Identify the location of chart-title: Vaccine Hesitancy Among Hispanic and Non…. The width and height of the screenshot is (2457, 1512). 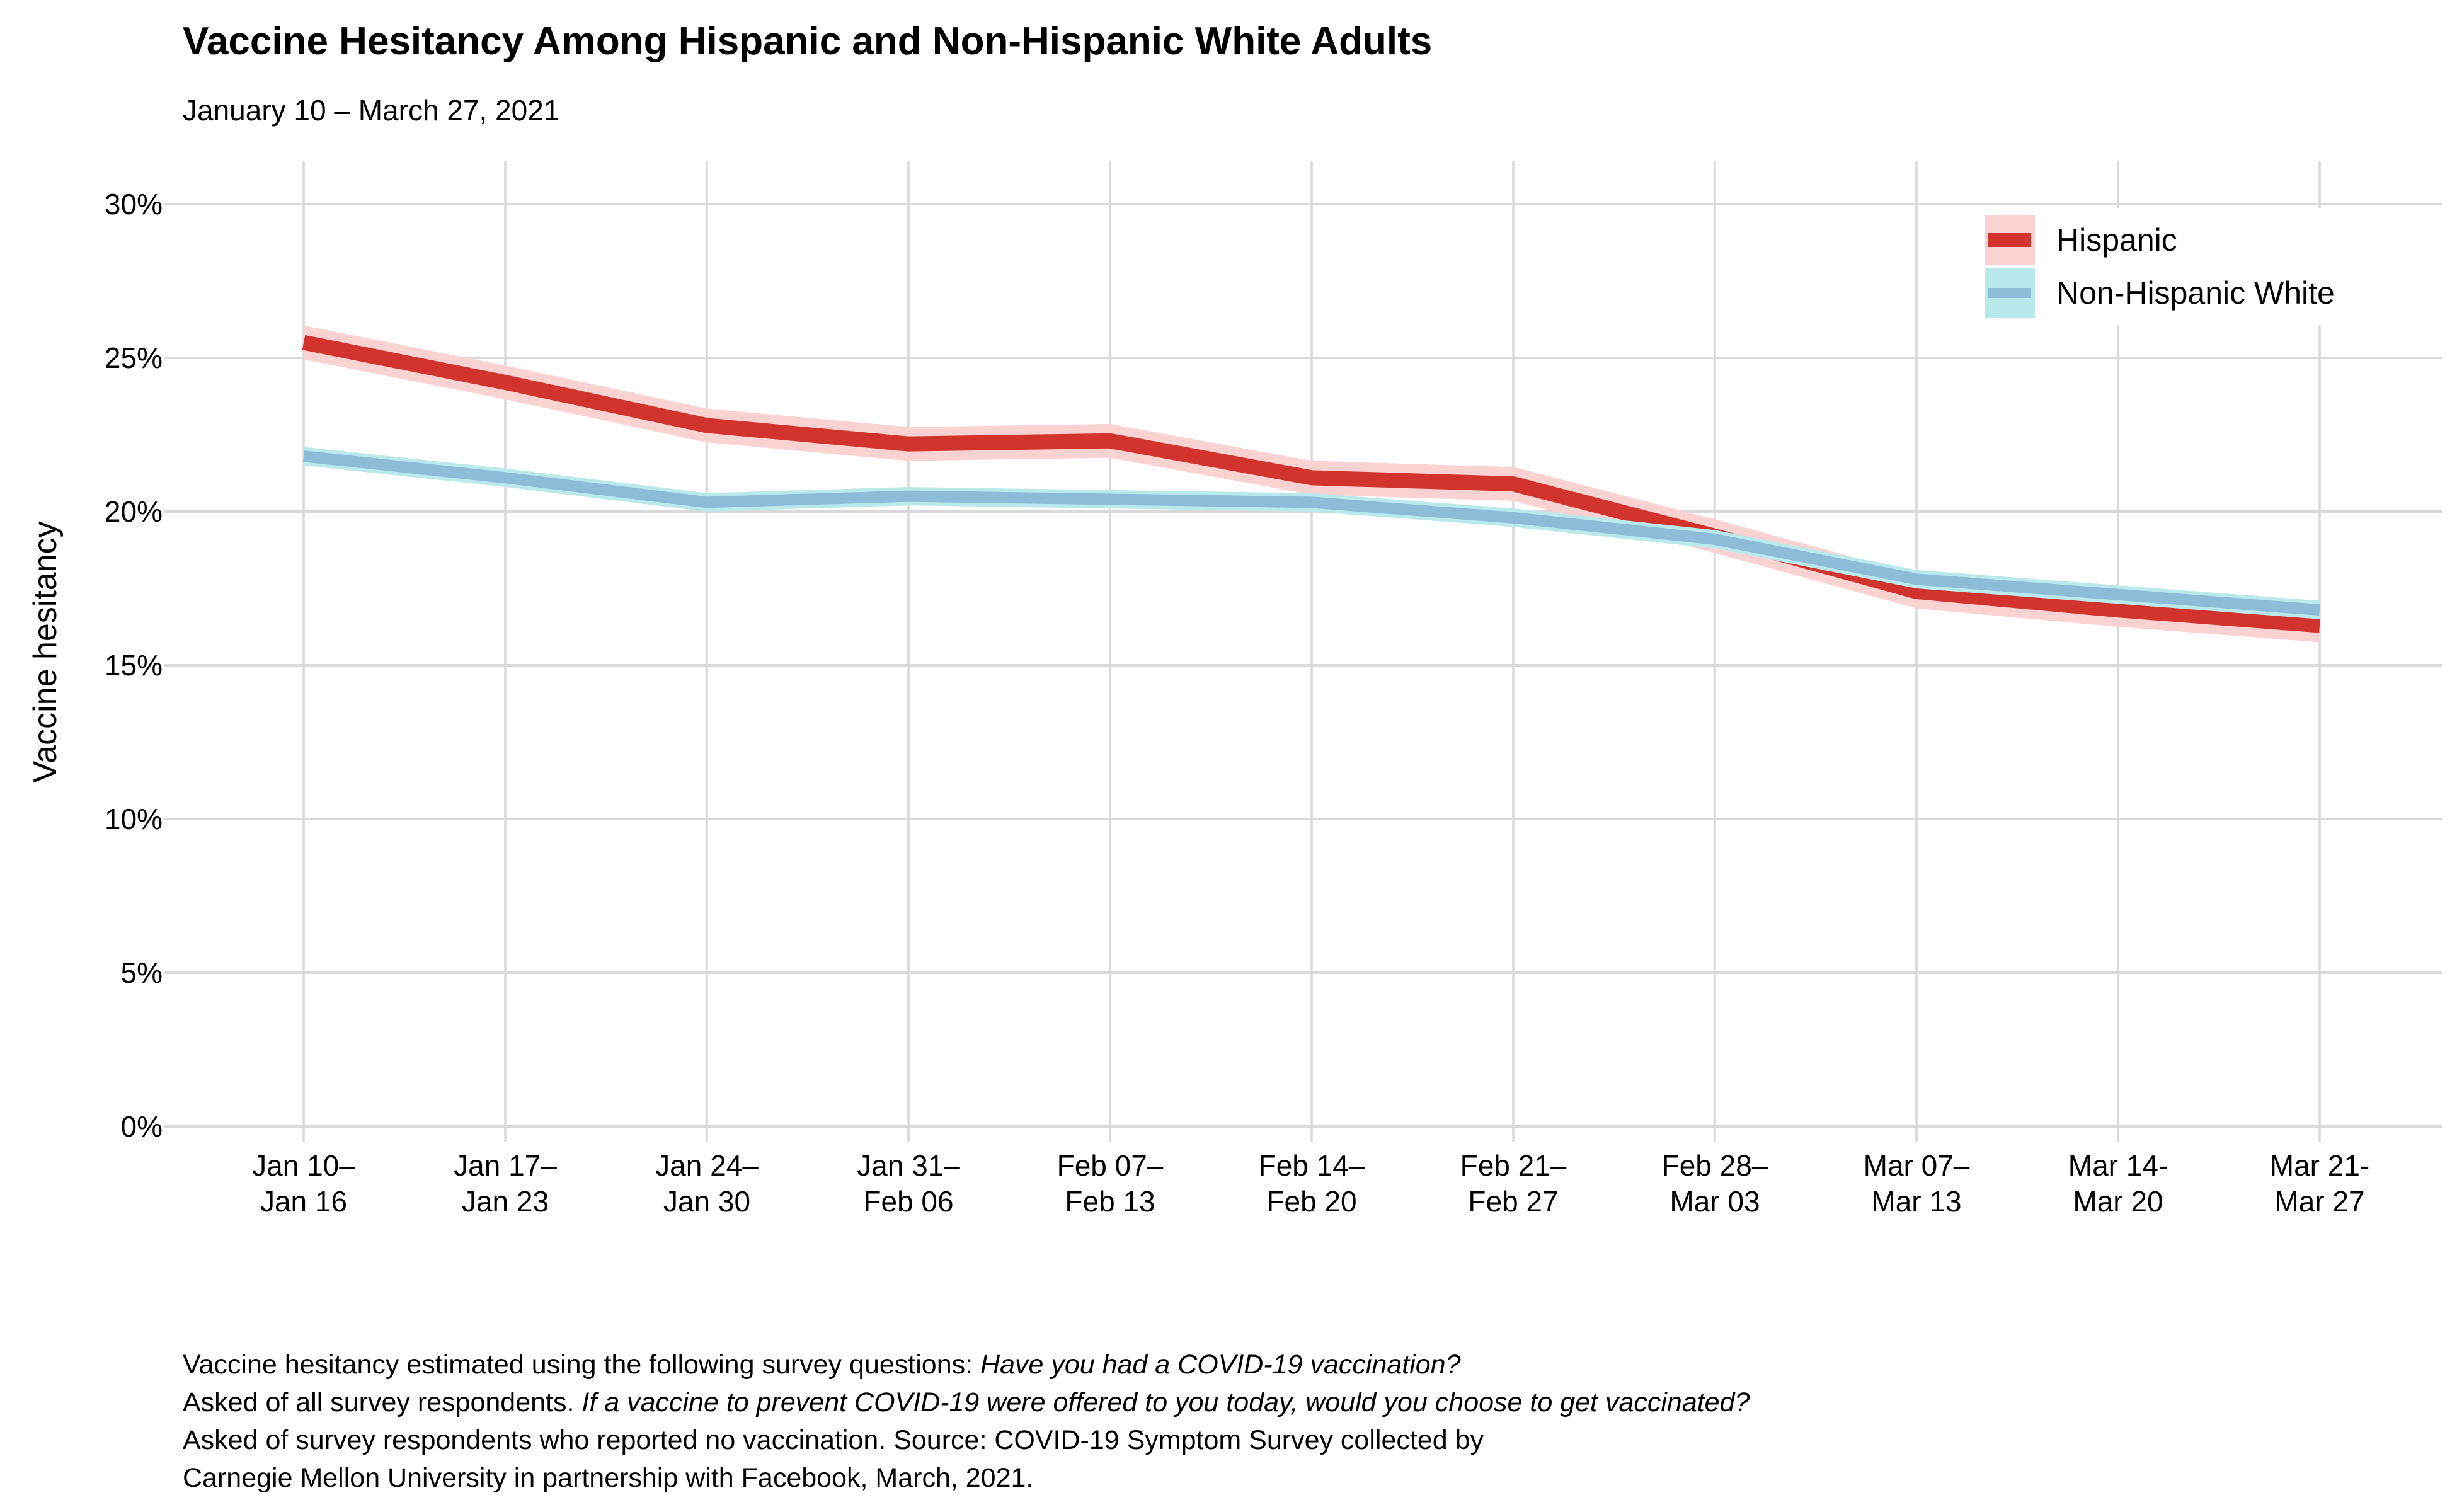
(808, 41).